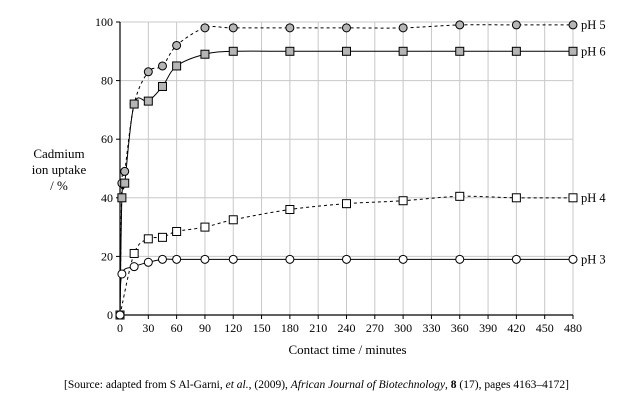 The height and width of the screenshot is (407, 633). I want to click on source-journal: African Journal of Biotechnology, so click(368, 385).